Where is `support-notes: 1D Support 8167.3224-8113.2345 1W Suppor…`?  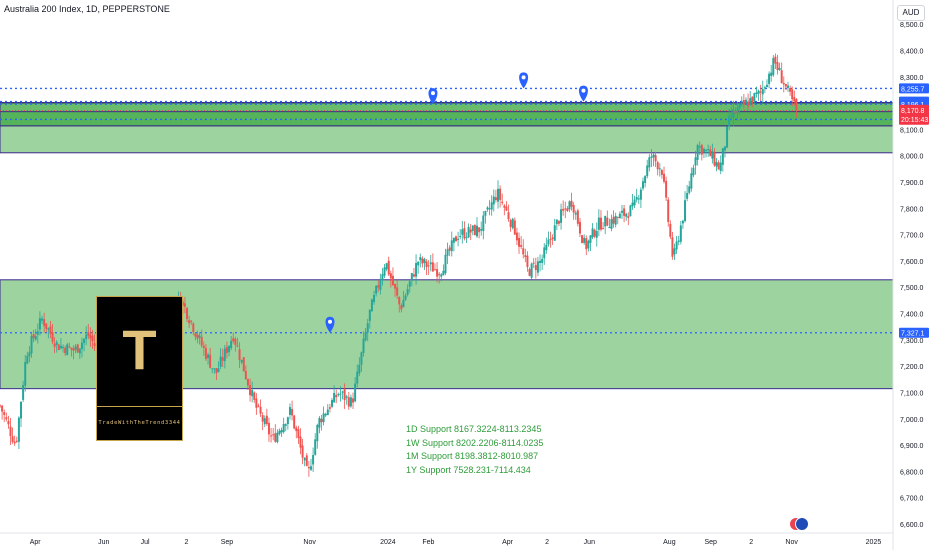
support-notes: 1D Support 8167.3224-8113.2345 1W Suppor… is located at coordinates (474, 450).